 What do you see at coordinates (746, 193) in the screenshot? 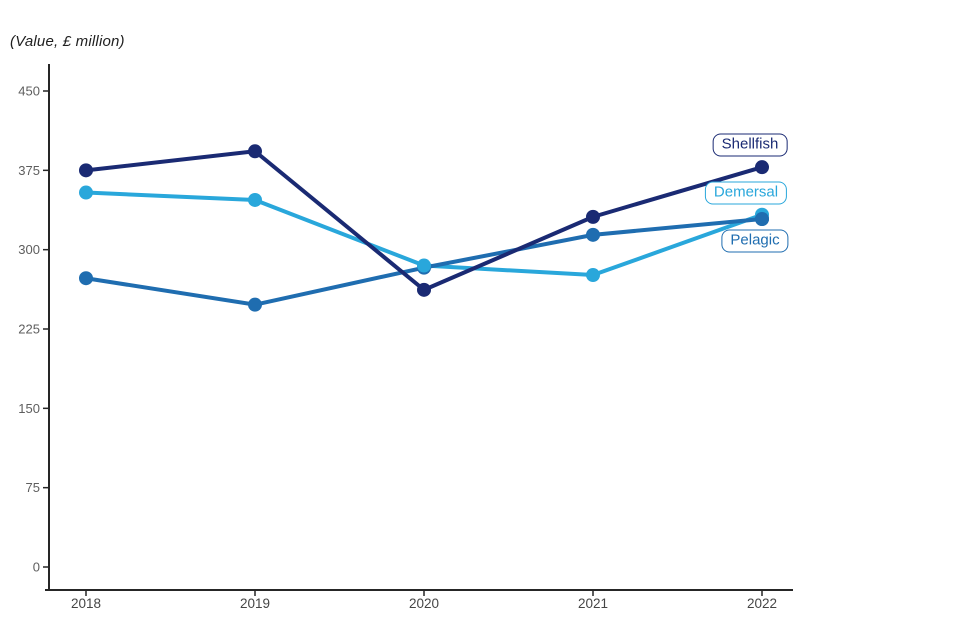
I see `series-label-demersal: Demersal` at bounding box center [746, 193].